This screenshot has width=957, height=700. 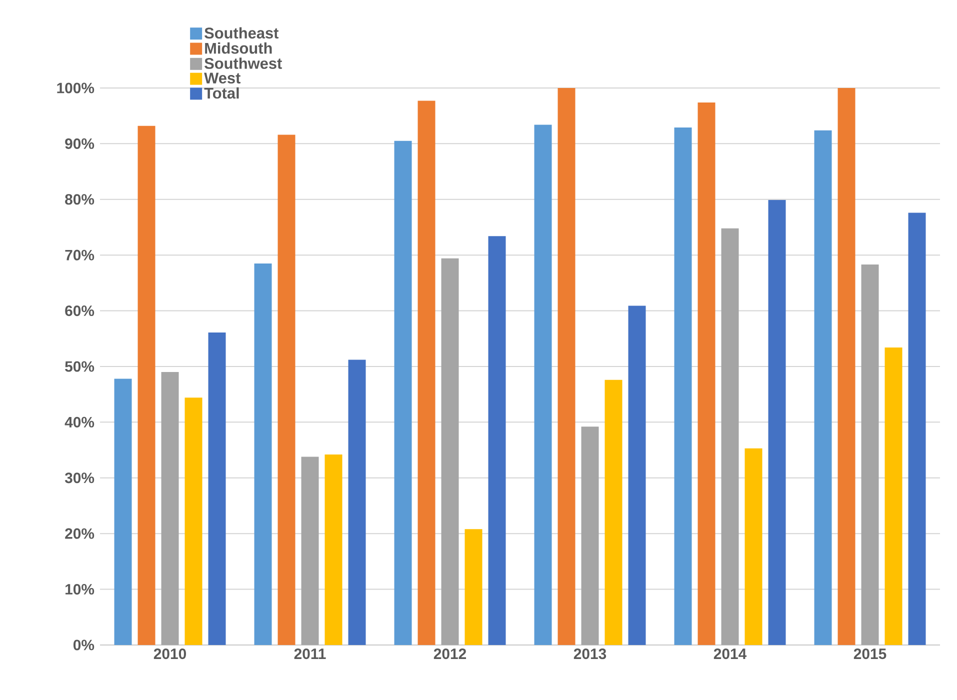 What do you see at coordinates (79, 533) in the screenshot?
I see `y-tick-label: 20%` at bounding box center [79, 533].